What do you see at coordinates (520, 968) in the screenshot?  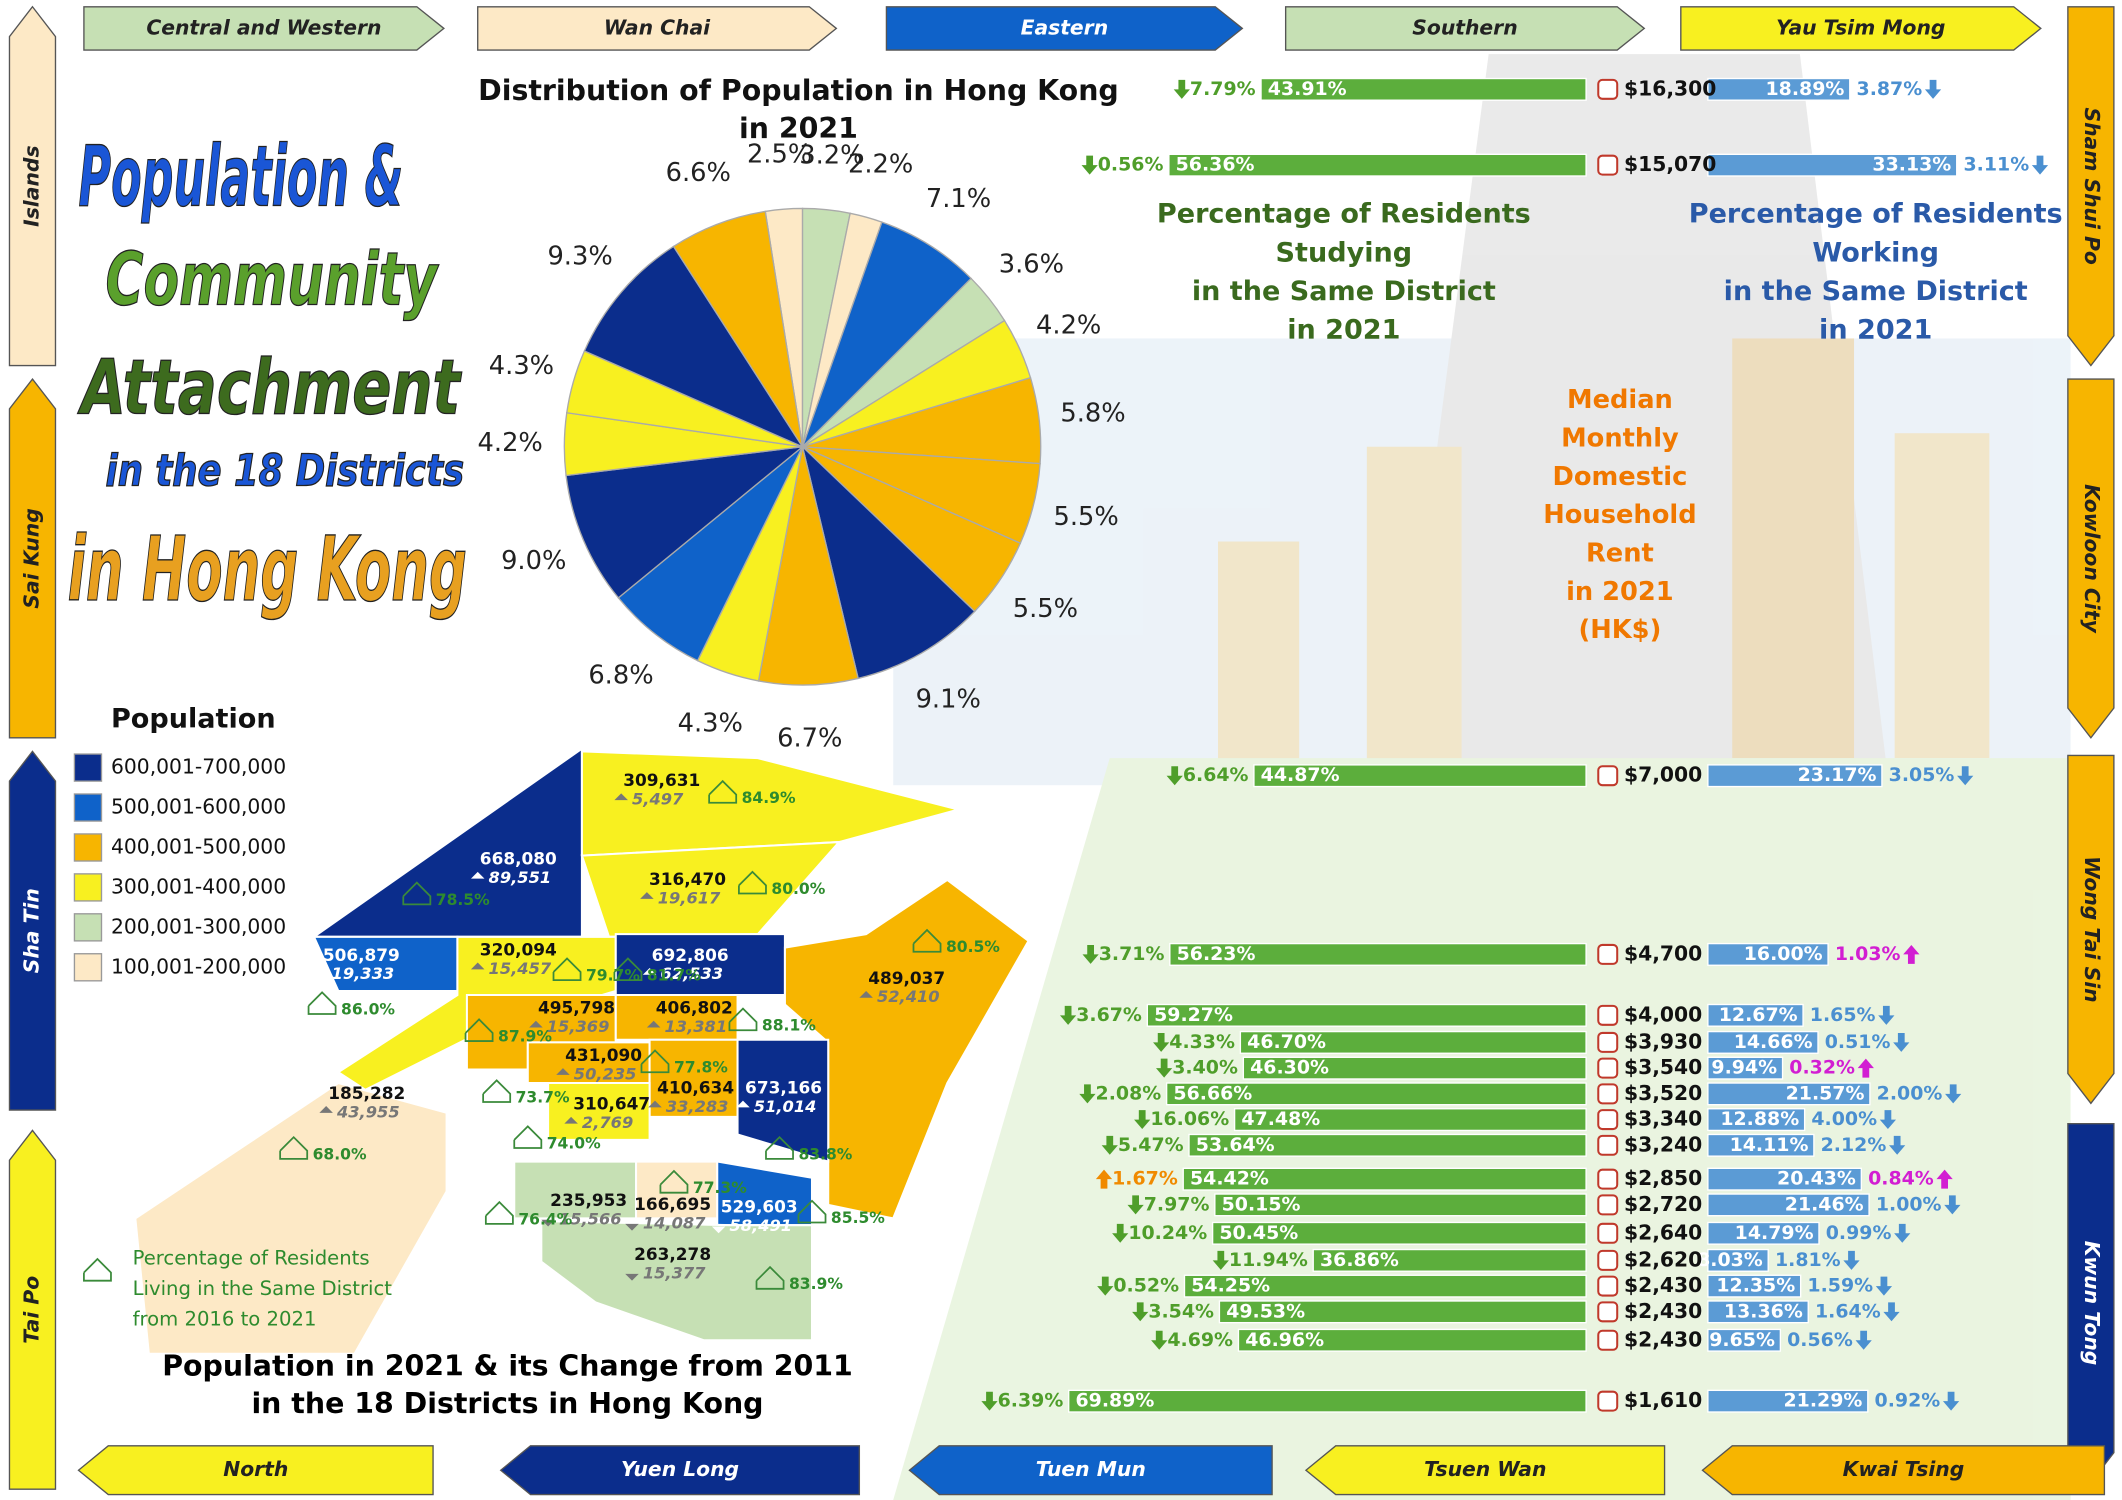 I see `change-label: 15,457` at bounding box center [520, 968].